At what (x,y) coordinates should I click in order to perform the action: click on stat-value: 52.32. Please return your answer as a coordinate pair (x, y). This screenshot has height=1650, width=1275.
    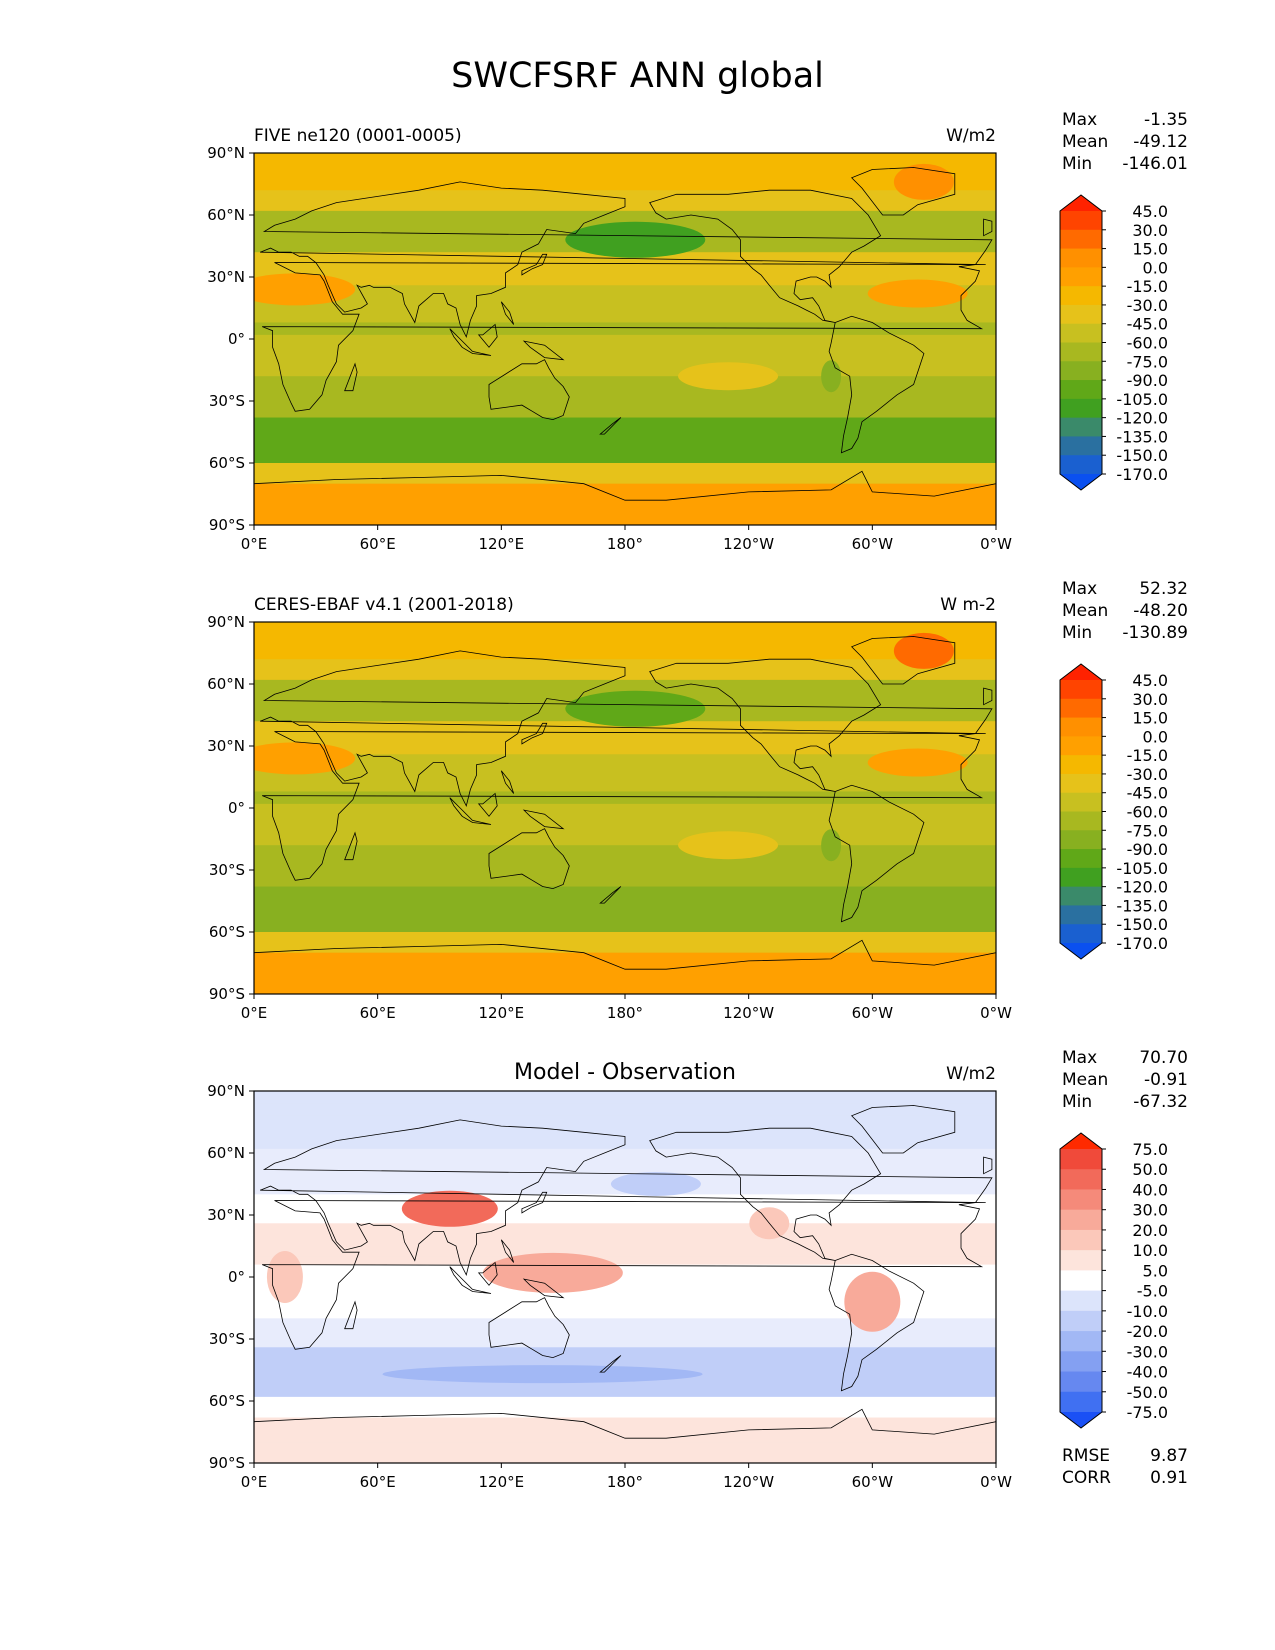
    Looking at the image, I should click on (1163, 589).